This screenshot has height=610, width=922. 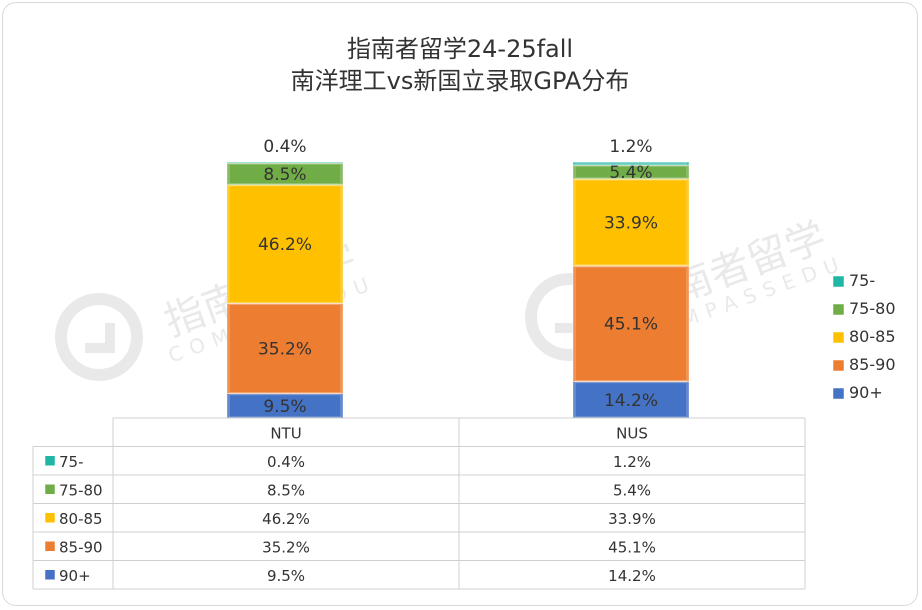 I want to click on legend-swatch-90-plus, so click(x=838, y=393).